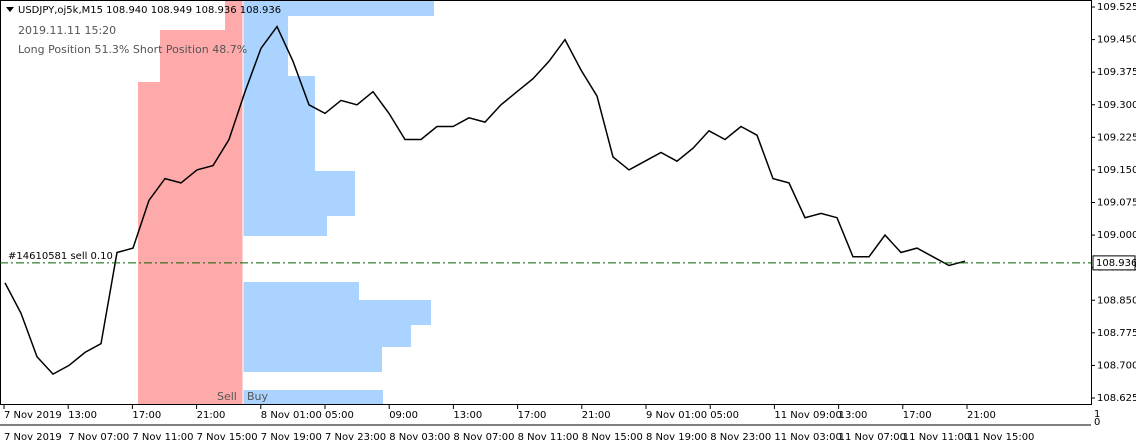 The image size is (1136, 448). What do you see at coordinates (403, 415) in the screenshot?
I see `x-tick-label: 09:00` at bounding box center [403, 415].